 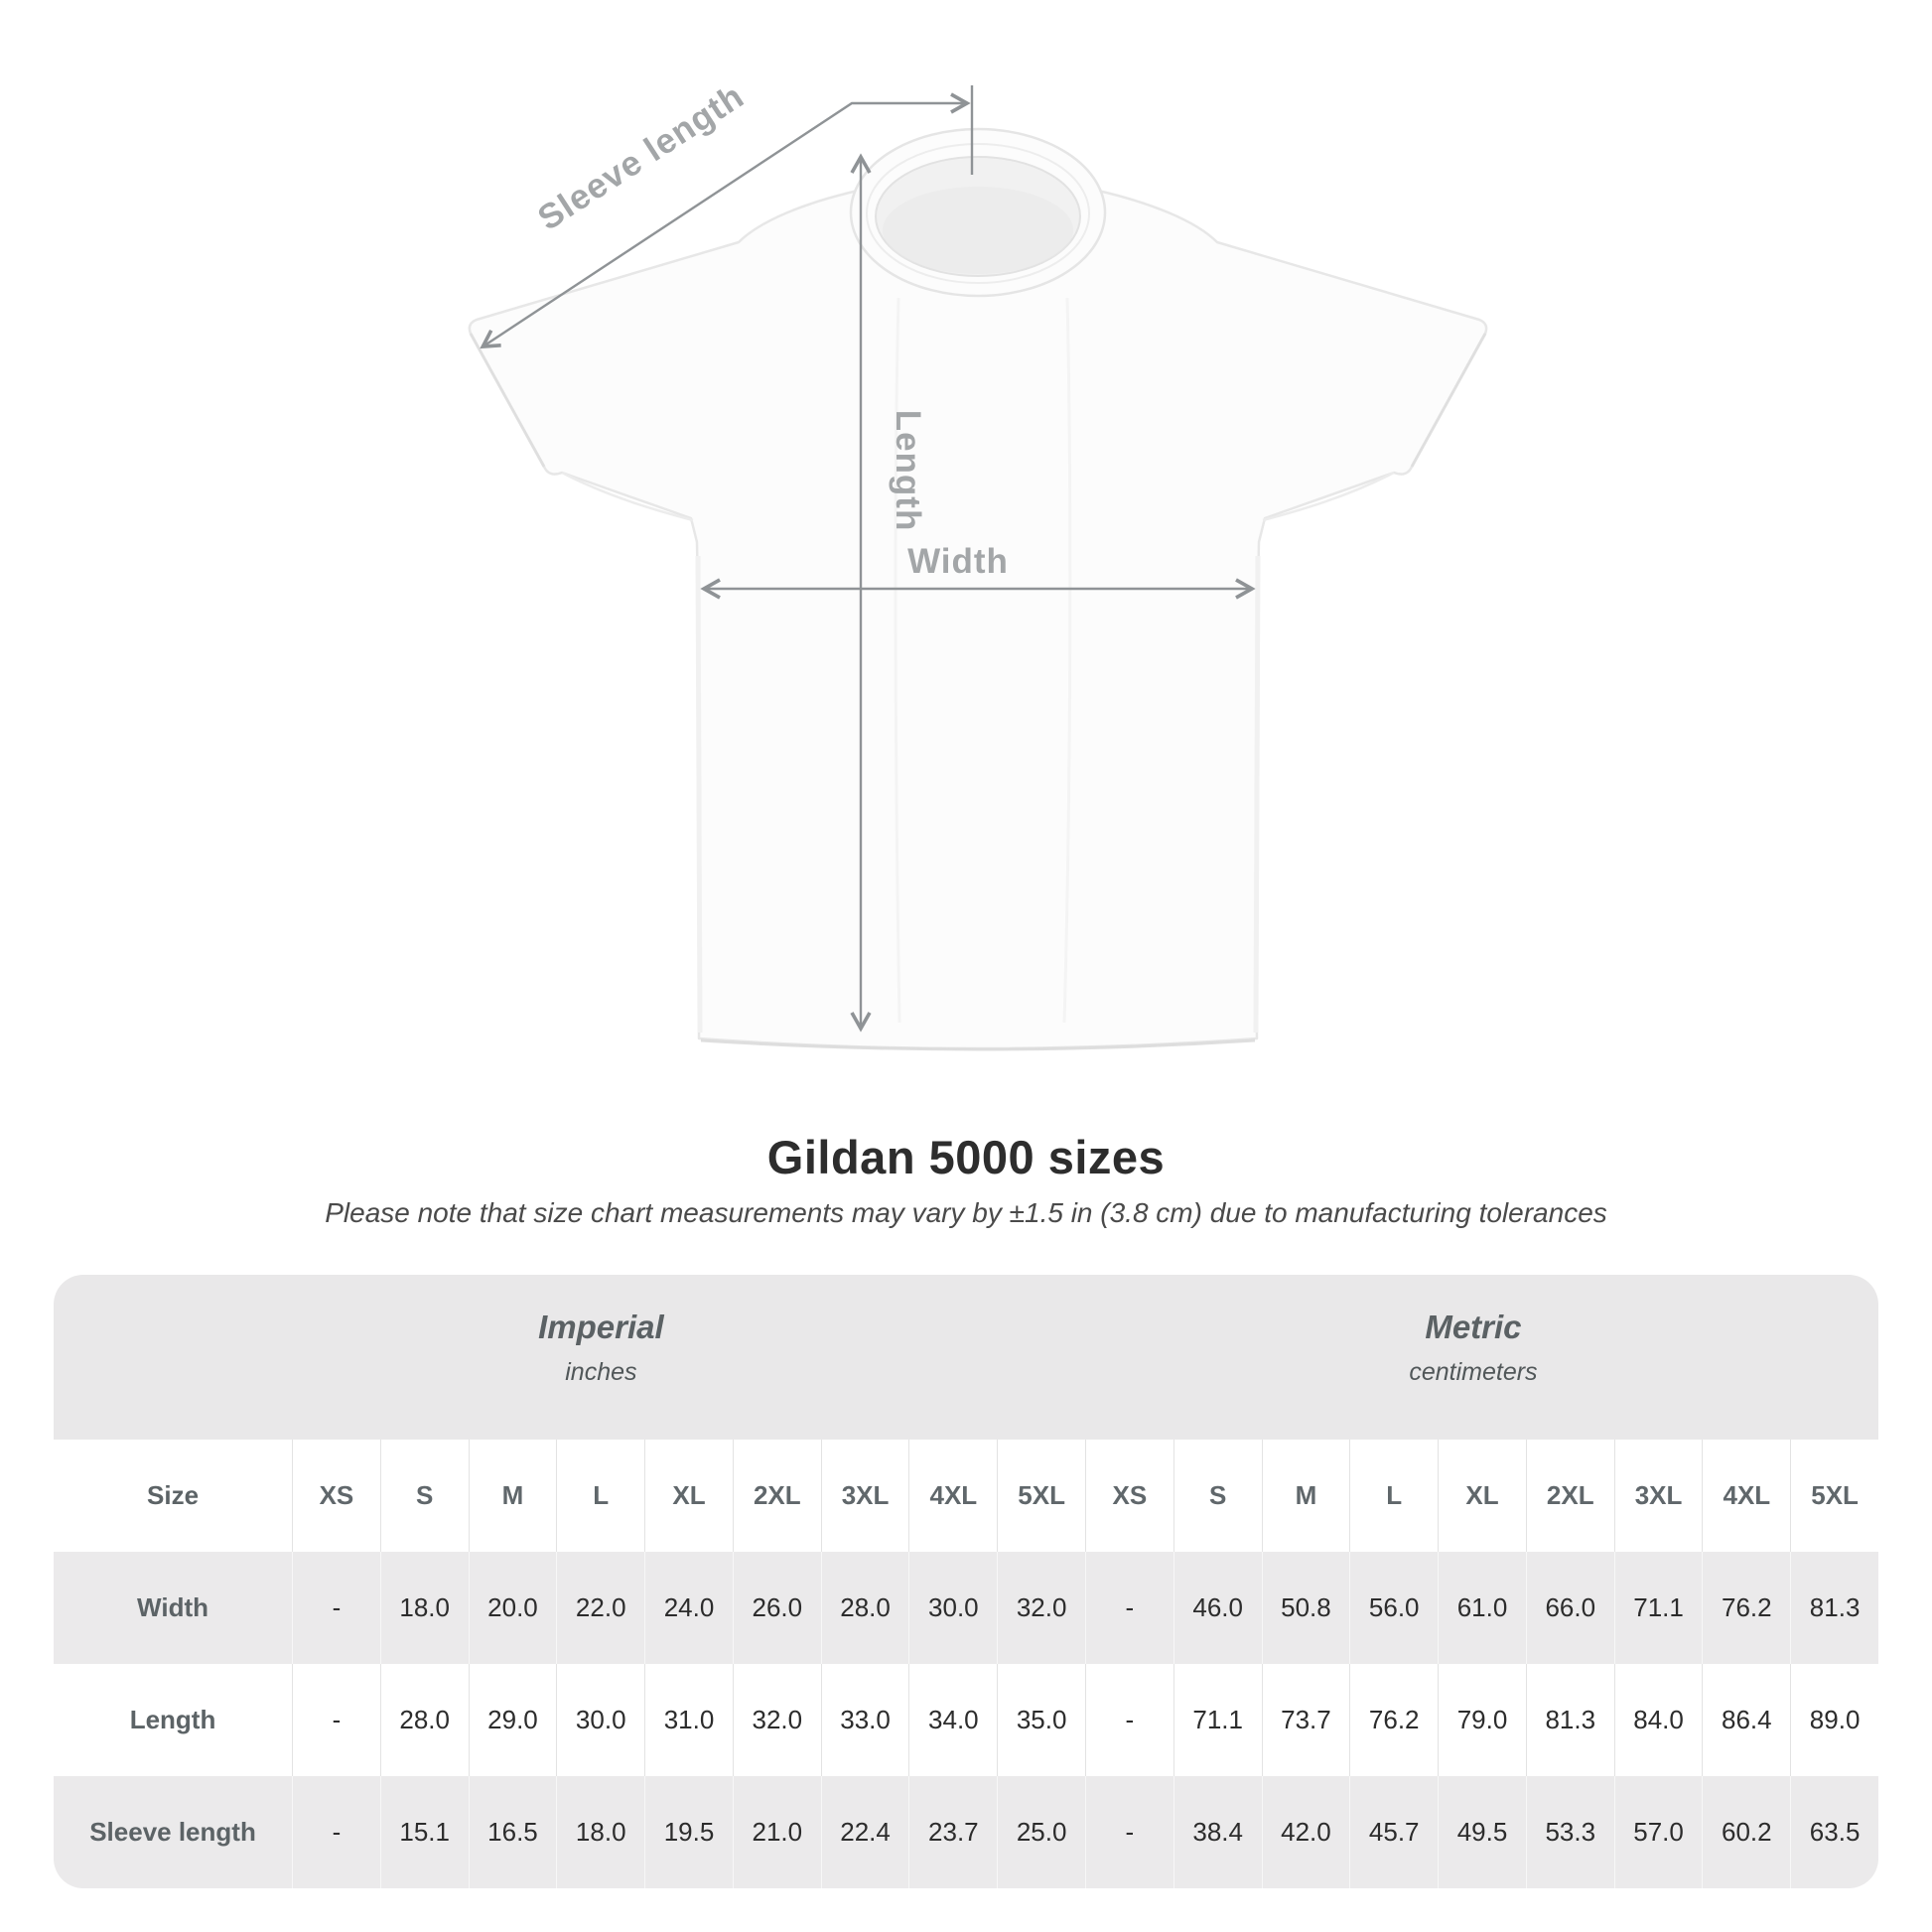 I want to click on value-cell: 49.5, so click(x=1482, y=1832).